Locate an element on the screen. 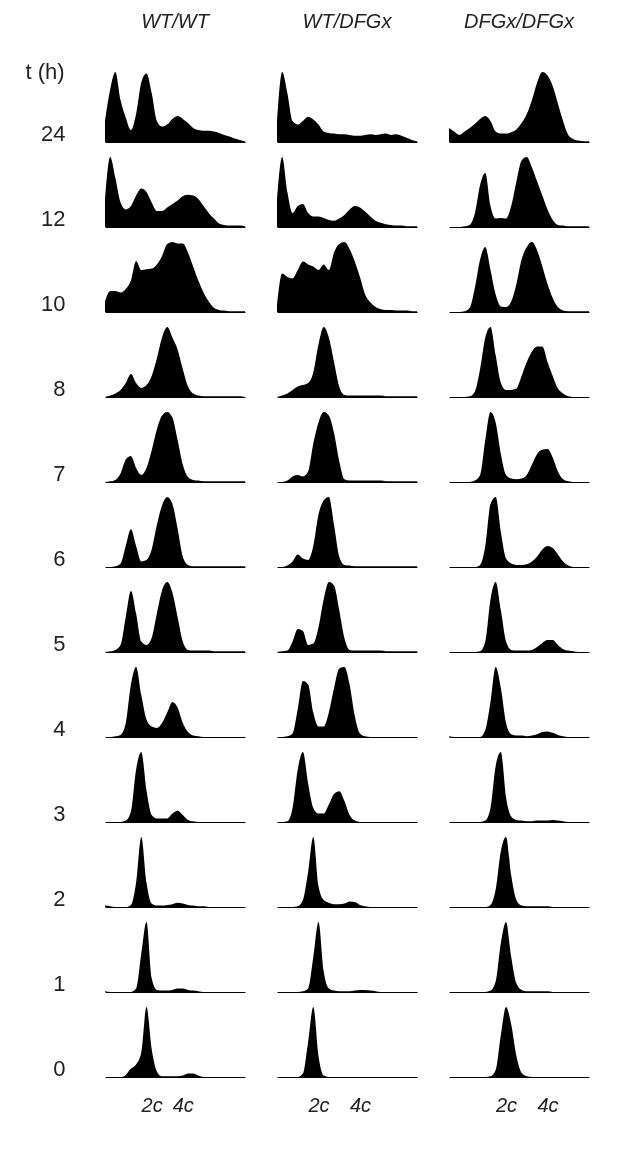  chart-title: WT/DFGx is located at coordinates (347, 21).